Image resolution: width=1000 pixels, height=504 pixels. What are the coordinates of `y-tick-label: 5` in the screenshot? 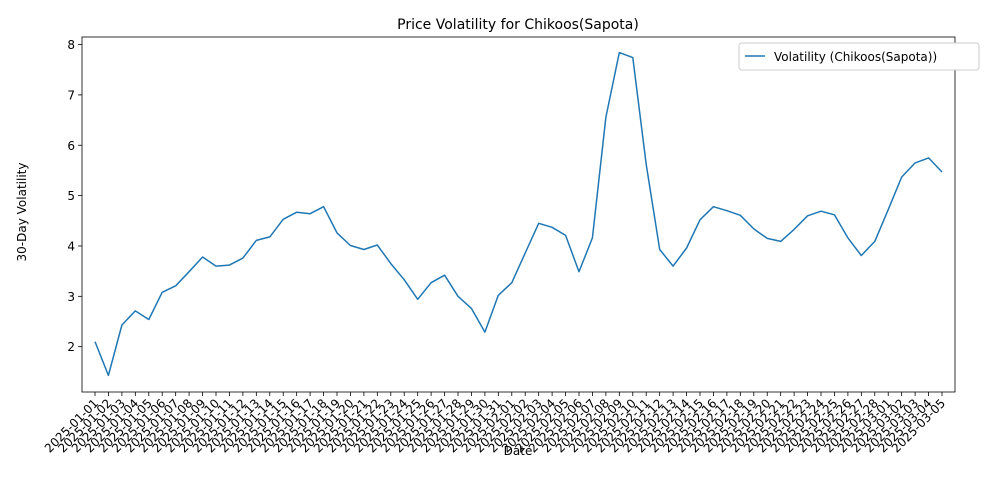 It's located at (71, 196).